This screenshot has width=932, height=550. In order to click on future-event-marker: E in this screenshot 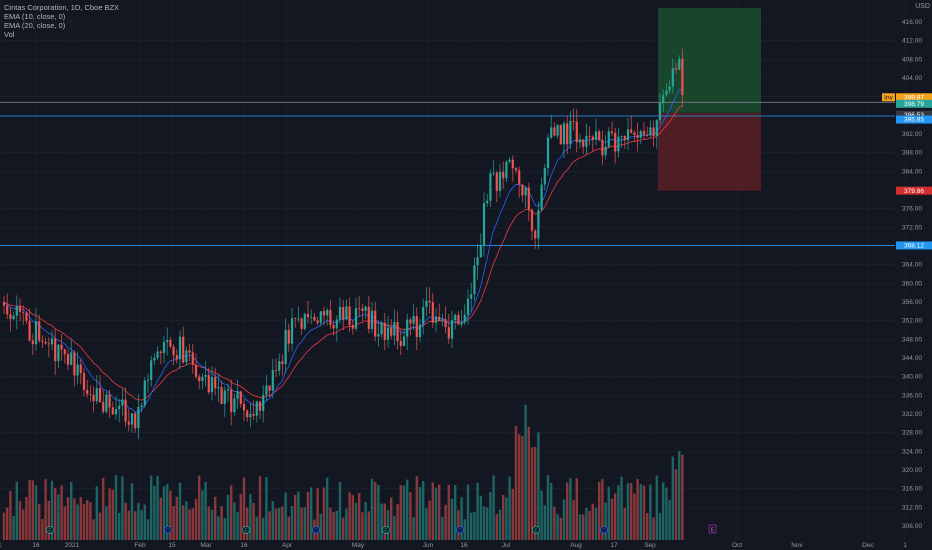, I will do `click(712, 529)`.